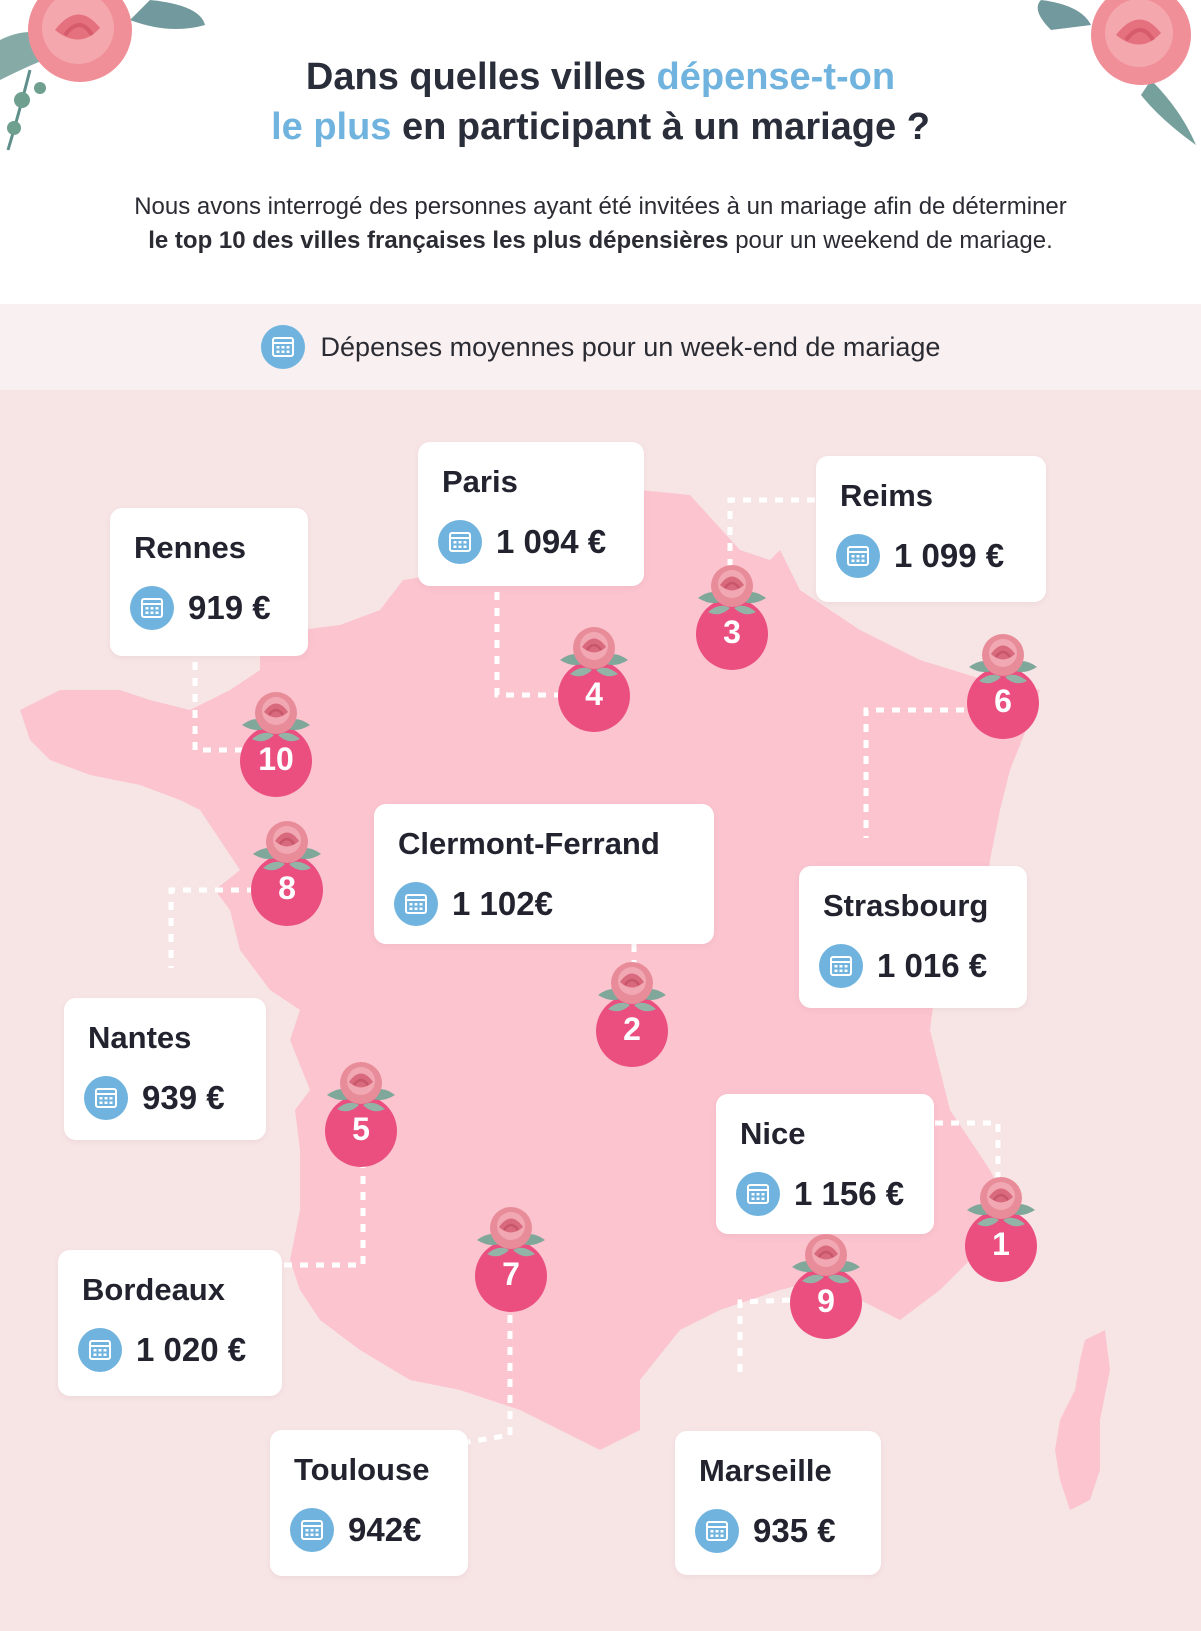 This screenshot has width=1201, height=1631. I want to click on city-amount: 919 €, so click(229, 607).